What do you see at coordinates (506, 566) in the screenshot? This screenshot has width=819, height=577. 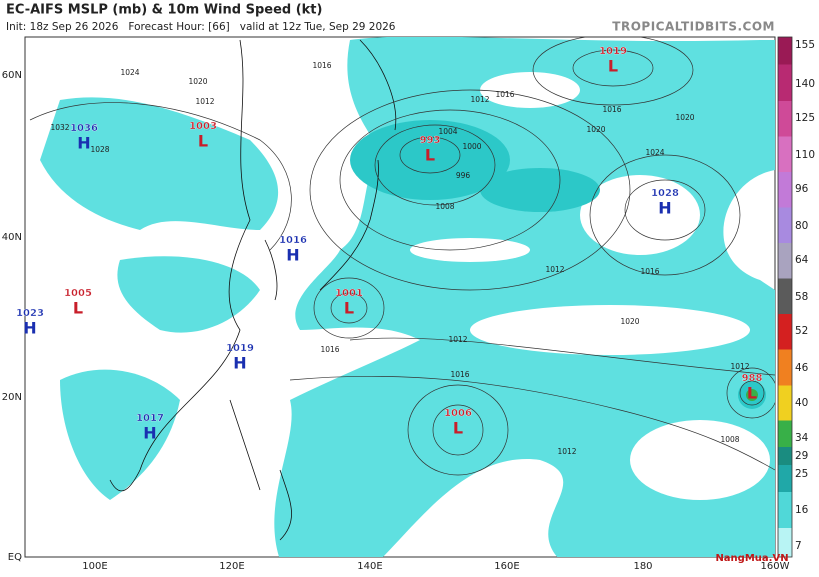 I see `lon-label: 160E` at bounding box center [506, 566].